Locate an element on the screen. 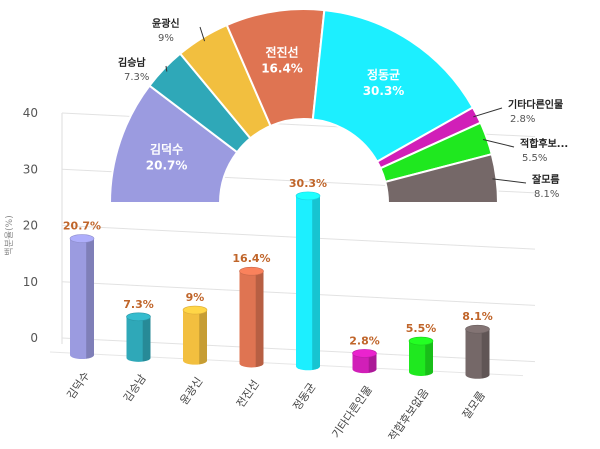 The height and width of the screenshot is (449, 600). pie-slice-value: 30.3% is located at coordinates (384, 91).